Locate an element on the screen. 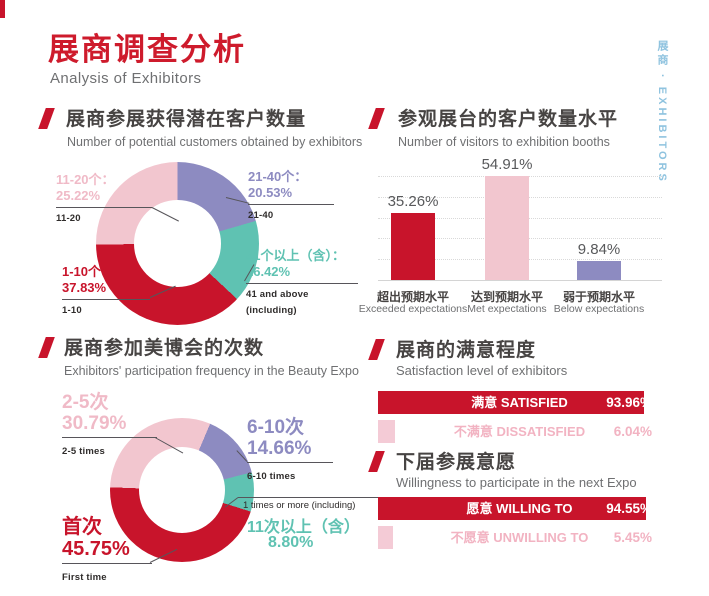 The image size is (709, 596). section-title-satisfaction: 展商的满意程度 is located at coordinates (466, 350).